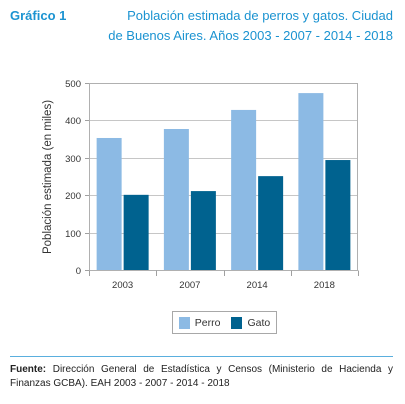  I want to click on y-tick-label-200: 200, so click(73, 196).